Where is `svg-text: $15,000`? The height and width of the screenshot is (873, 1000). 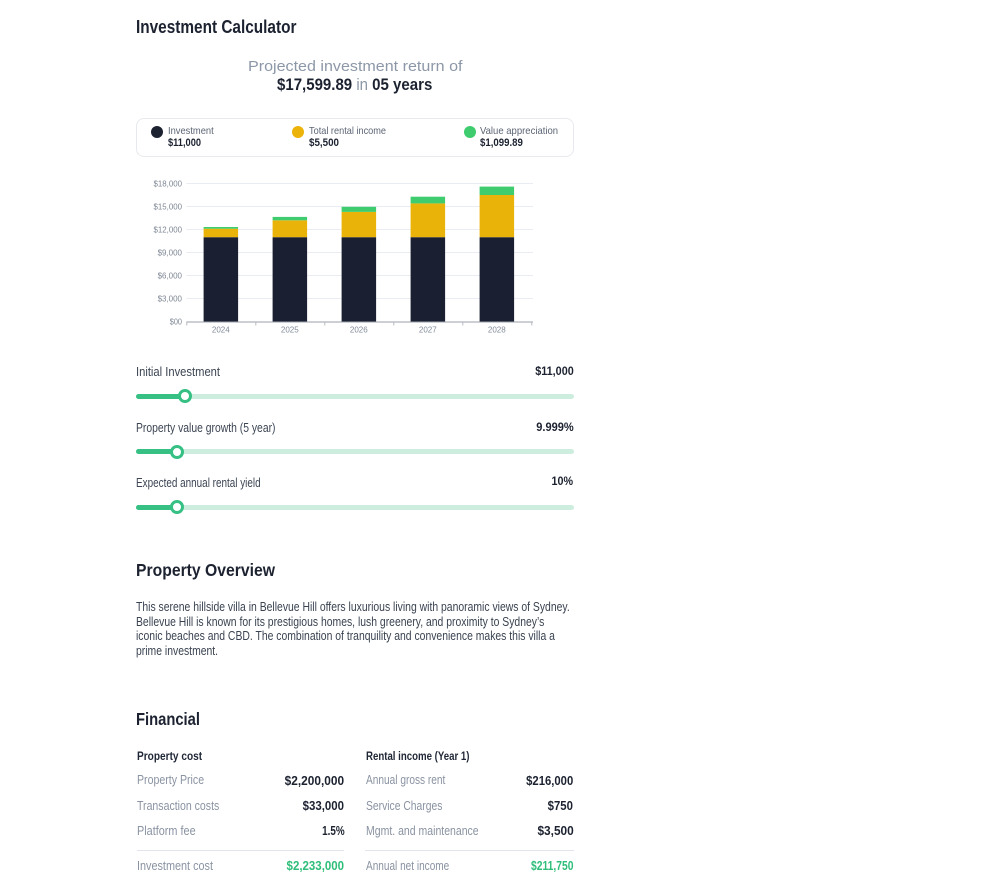 svg-text: $15,000 is located at coordinates (168, 206).